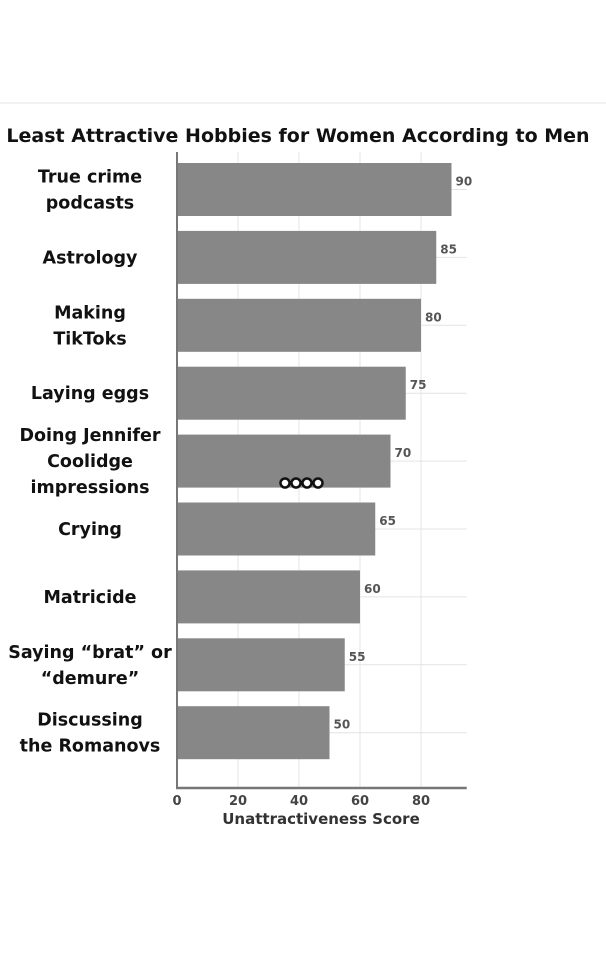 The height and width of the screenshot is (963, 606). What do you see at coordinates (433, 317) in the screenshot?
I see `data-label: 80` at bounding box center [433, 317].